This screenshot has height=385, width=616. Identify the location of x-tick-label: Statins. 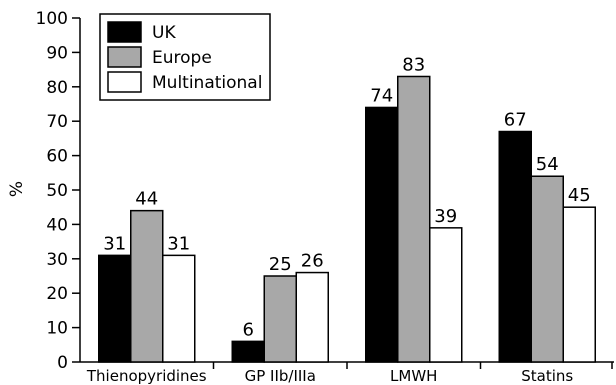
(547, 376).